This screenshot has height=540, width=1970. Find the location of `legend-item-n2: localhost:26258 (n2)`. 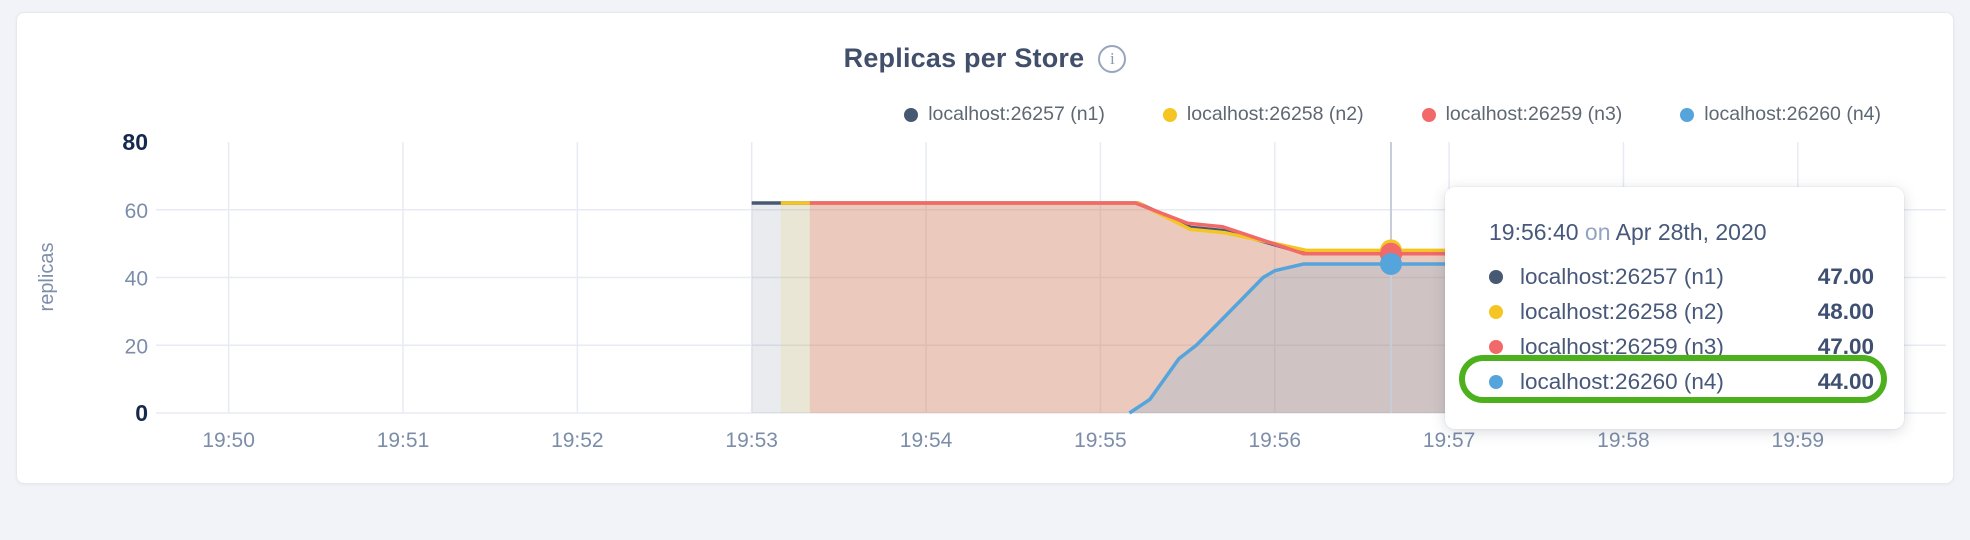

legend-item-n2: localhost:26258 (n2) is located at coordinates (1263, 114).